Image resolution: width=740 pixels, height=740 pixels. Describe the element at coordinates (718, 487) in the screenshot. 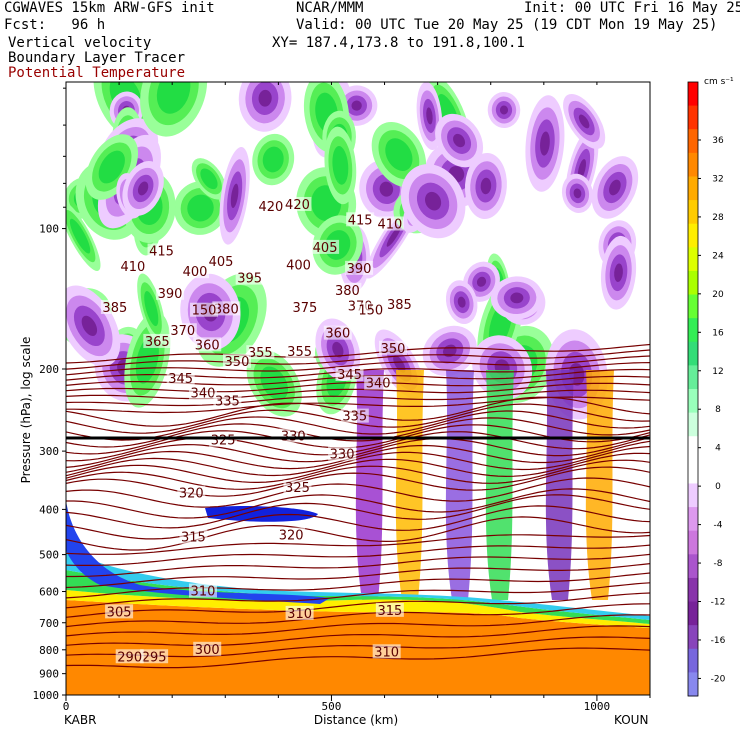

I see `colorbar-label: 0` at that location.